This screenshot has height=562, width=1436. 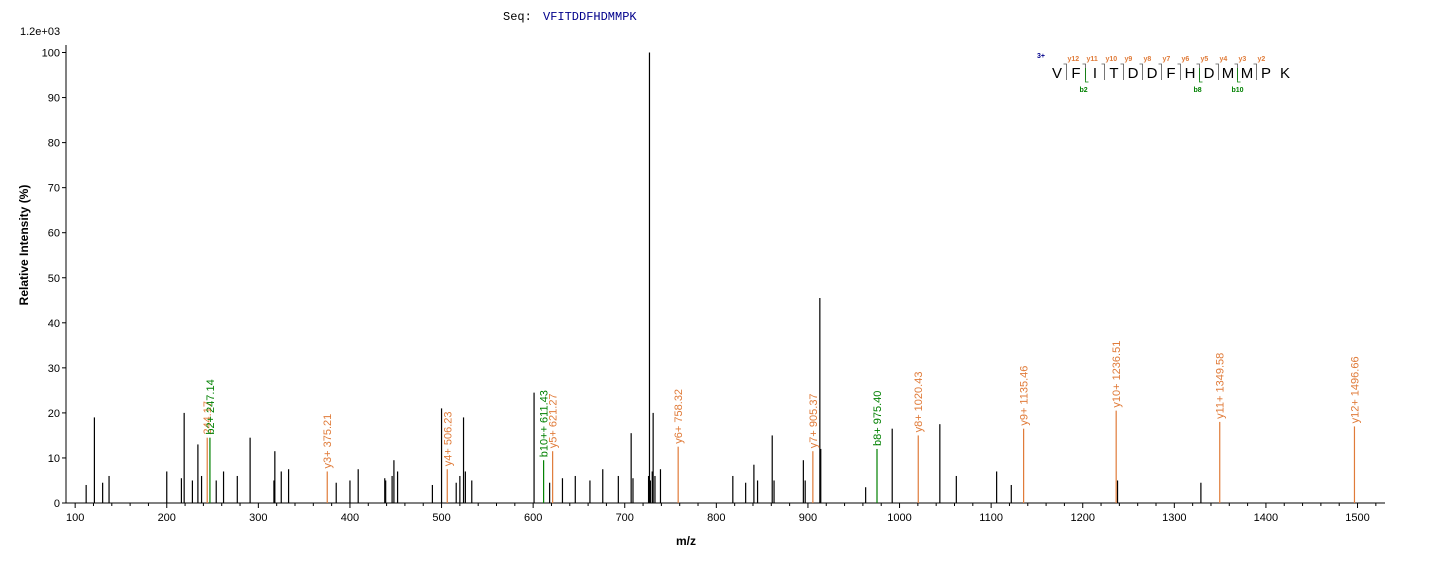 I want to click on y-ion-marker: y5, so click(x=1205, y=59).